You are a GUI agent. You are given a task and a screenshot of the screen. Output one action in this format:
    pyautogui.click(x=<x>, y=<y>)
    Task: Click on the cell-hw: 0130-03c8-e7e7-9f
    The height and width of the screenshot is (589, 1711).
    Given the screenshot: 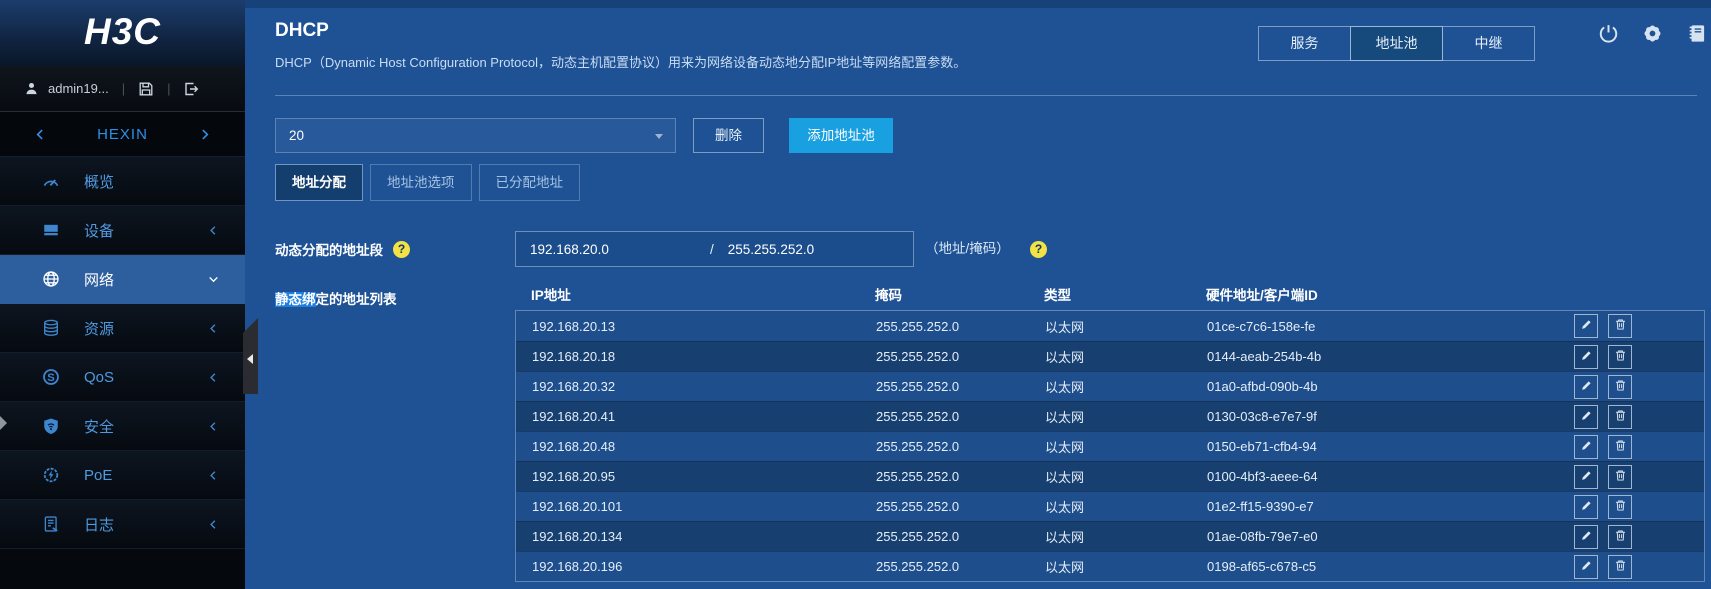 What is the action you would take?
    pyautogui.click(x=1262, y=416)
    